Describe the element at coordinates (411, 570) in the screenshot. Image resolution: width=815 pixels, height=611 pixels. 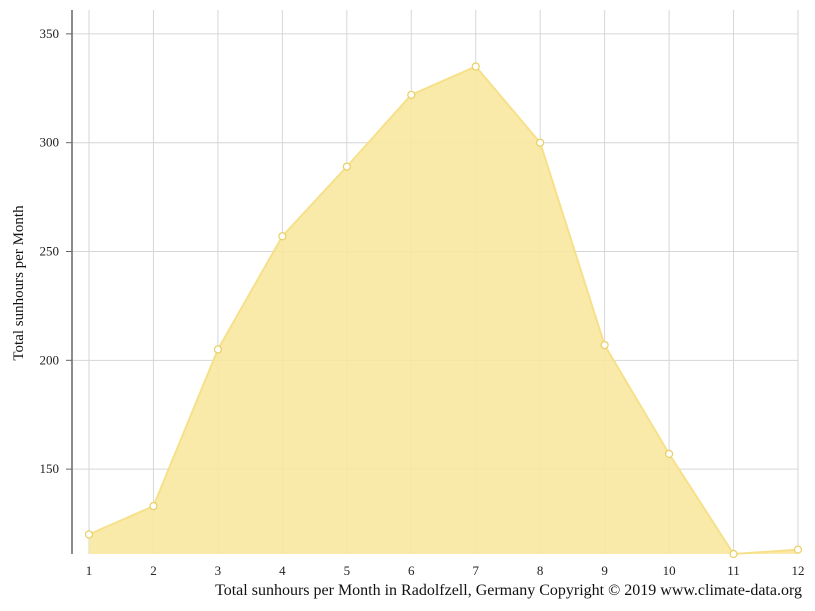
I see `x-tick-label: 6` at that location.